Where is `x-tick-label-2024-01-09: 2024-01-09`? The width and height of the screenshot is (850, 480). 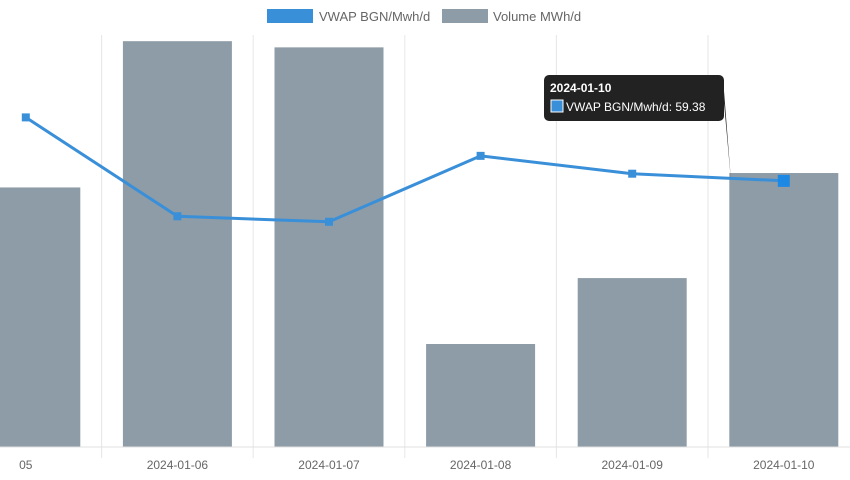
x-tick-label-2024-01-09: 2024-01-09 is located at coordinates (633, 465).